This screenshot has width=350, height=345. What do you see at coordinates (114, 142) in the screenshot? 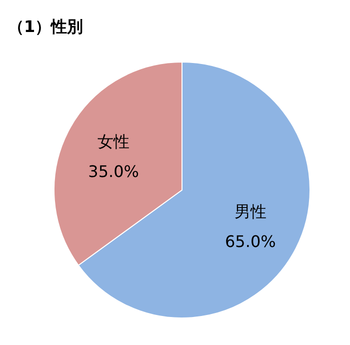
I see `slice-label: 女性` at bounding box center [114, 142].